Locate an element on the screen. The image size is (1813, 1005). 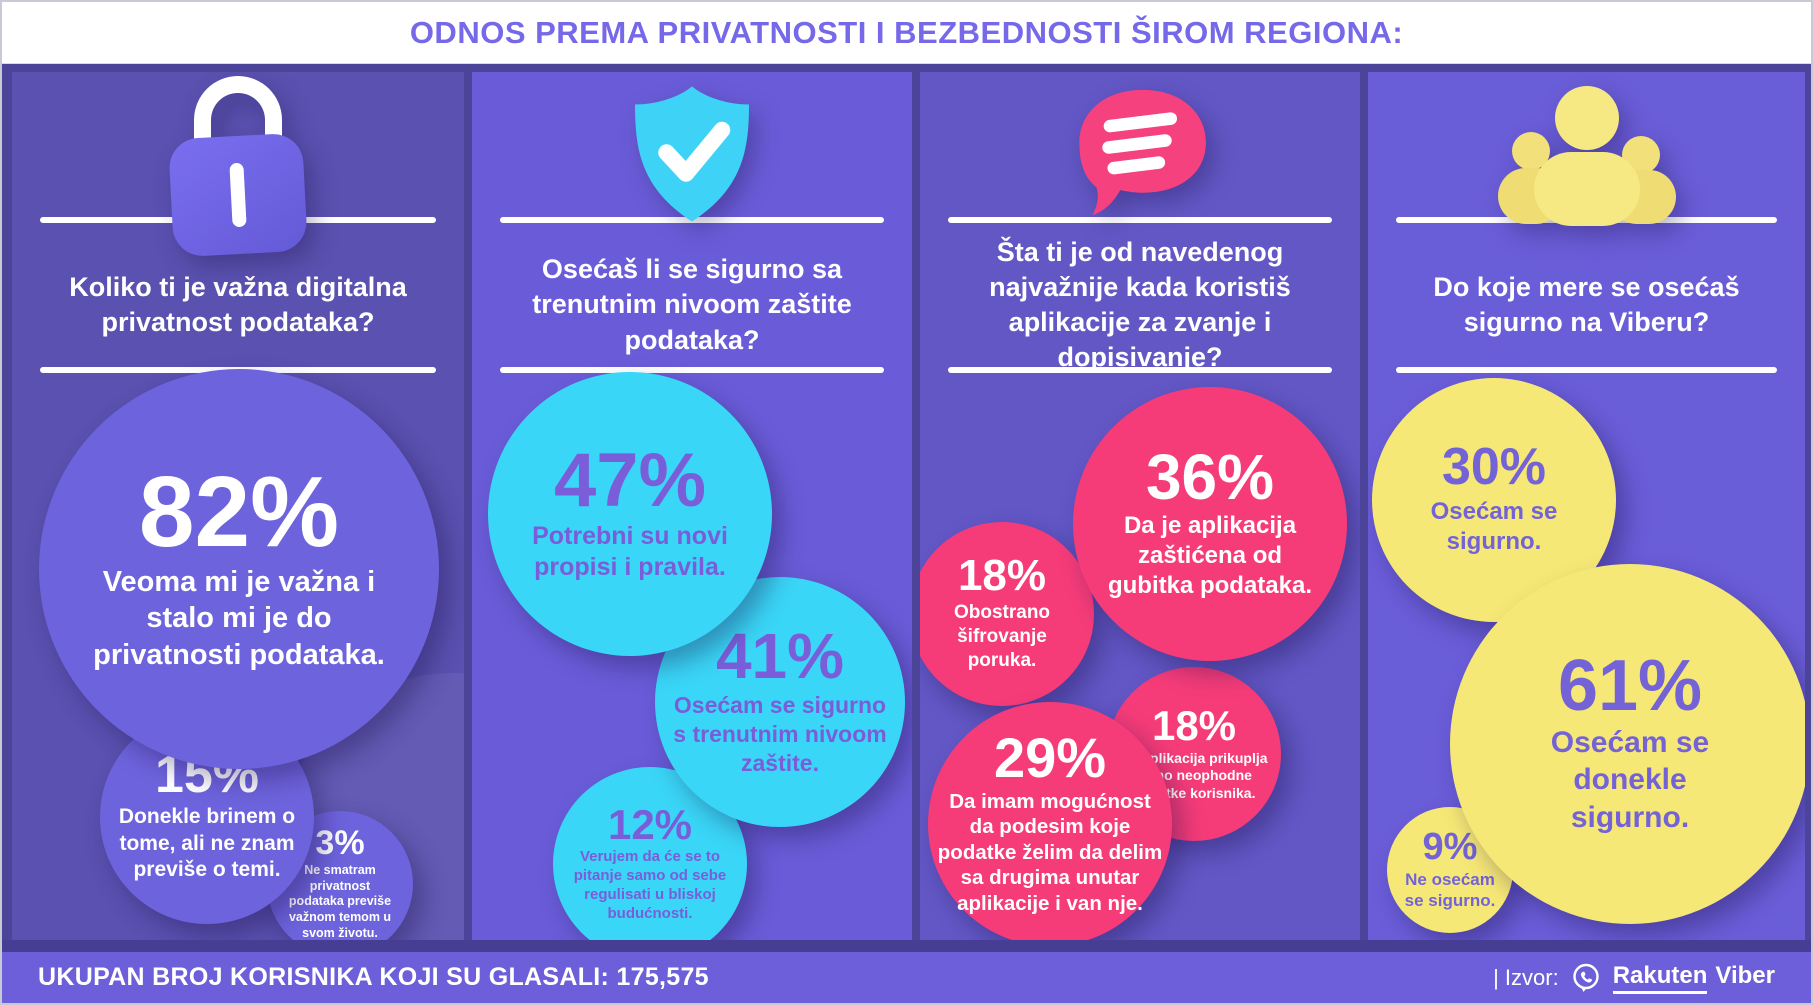
stat-value: 47% is located at coordinates (630, 480).